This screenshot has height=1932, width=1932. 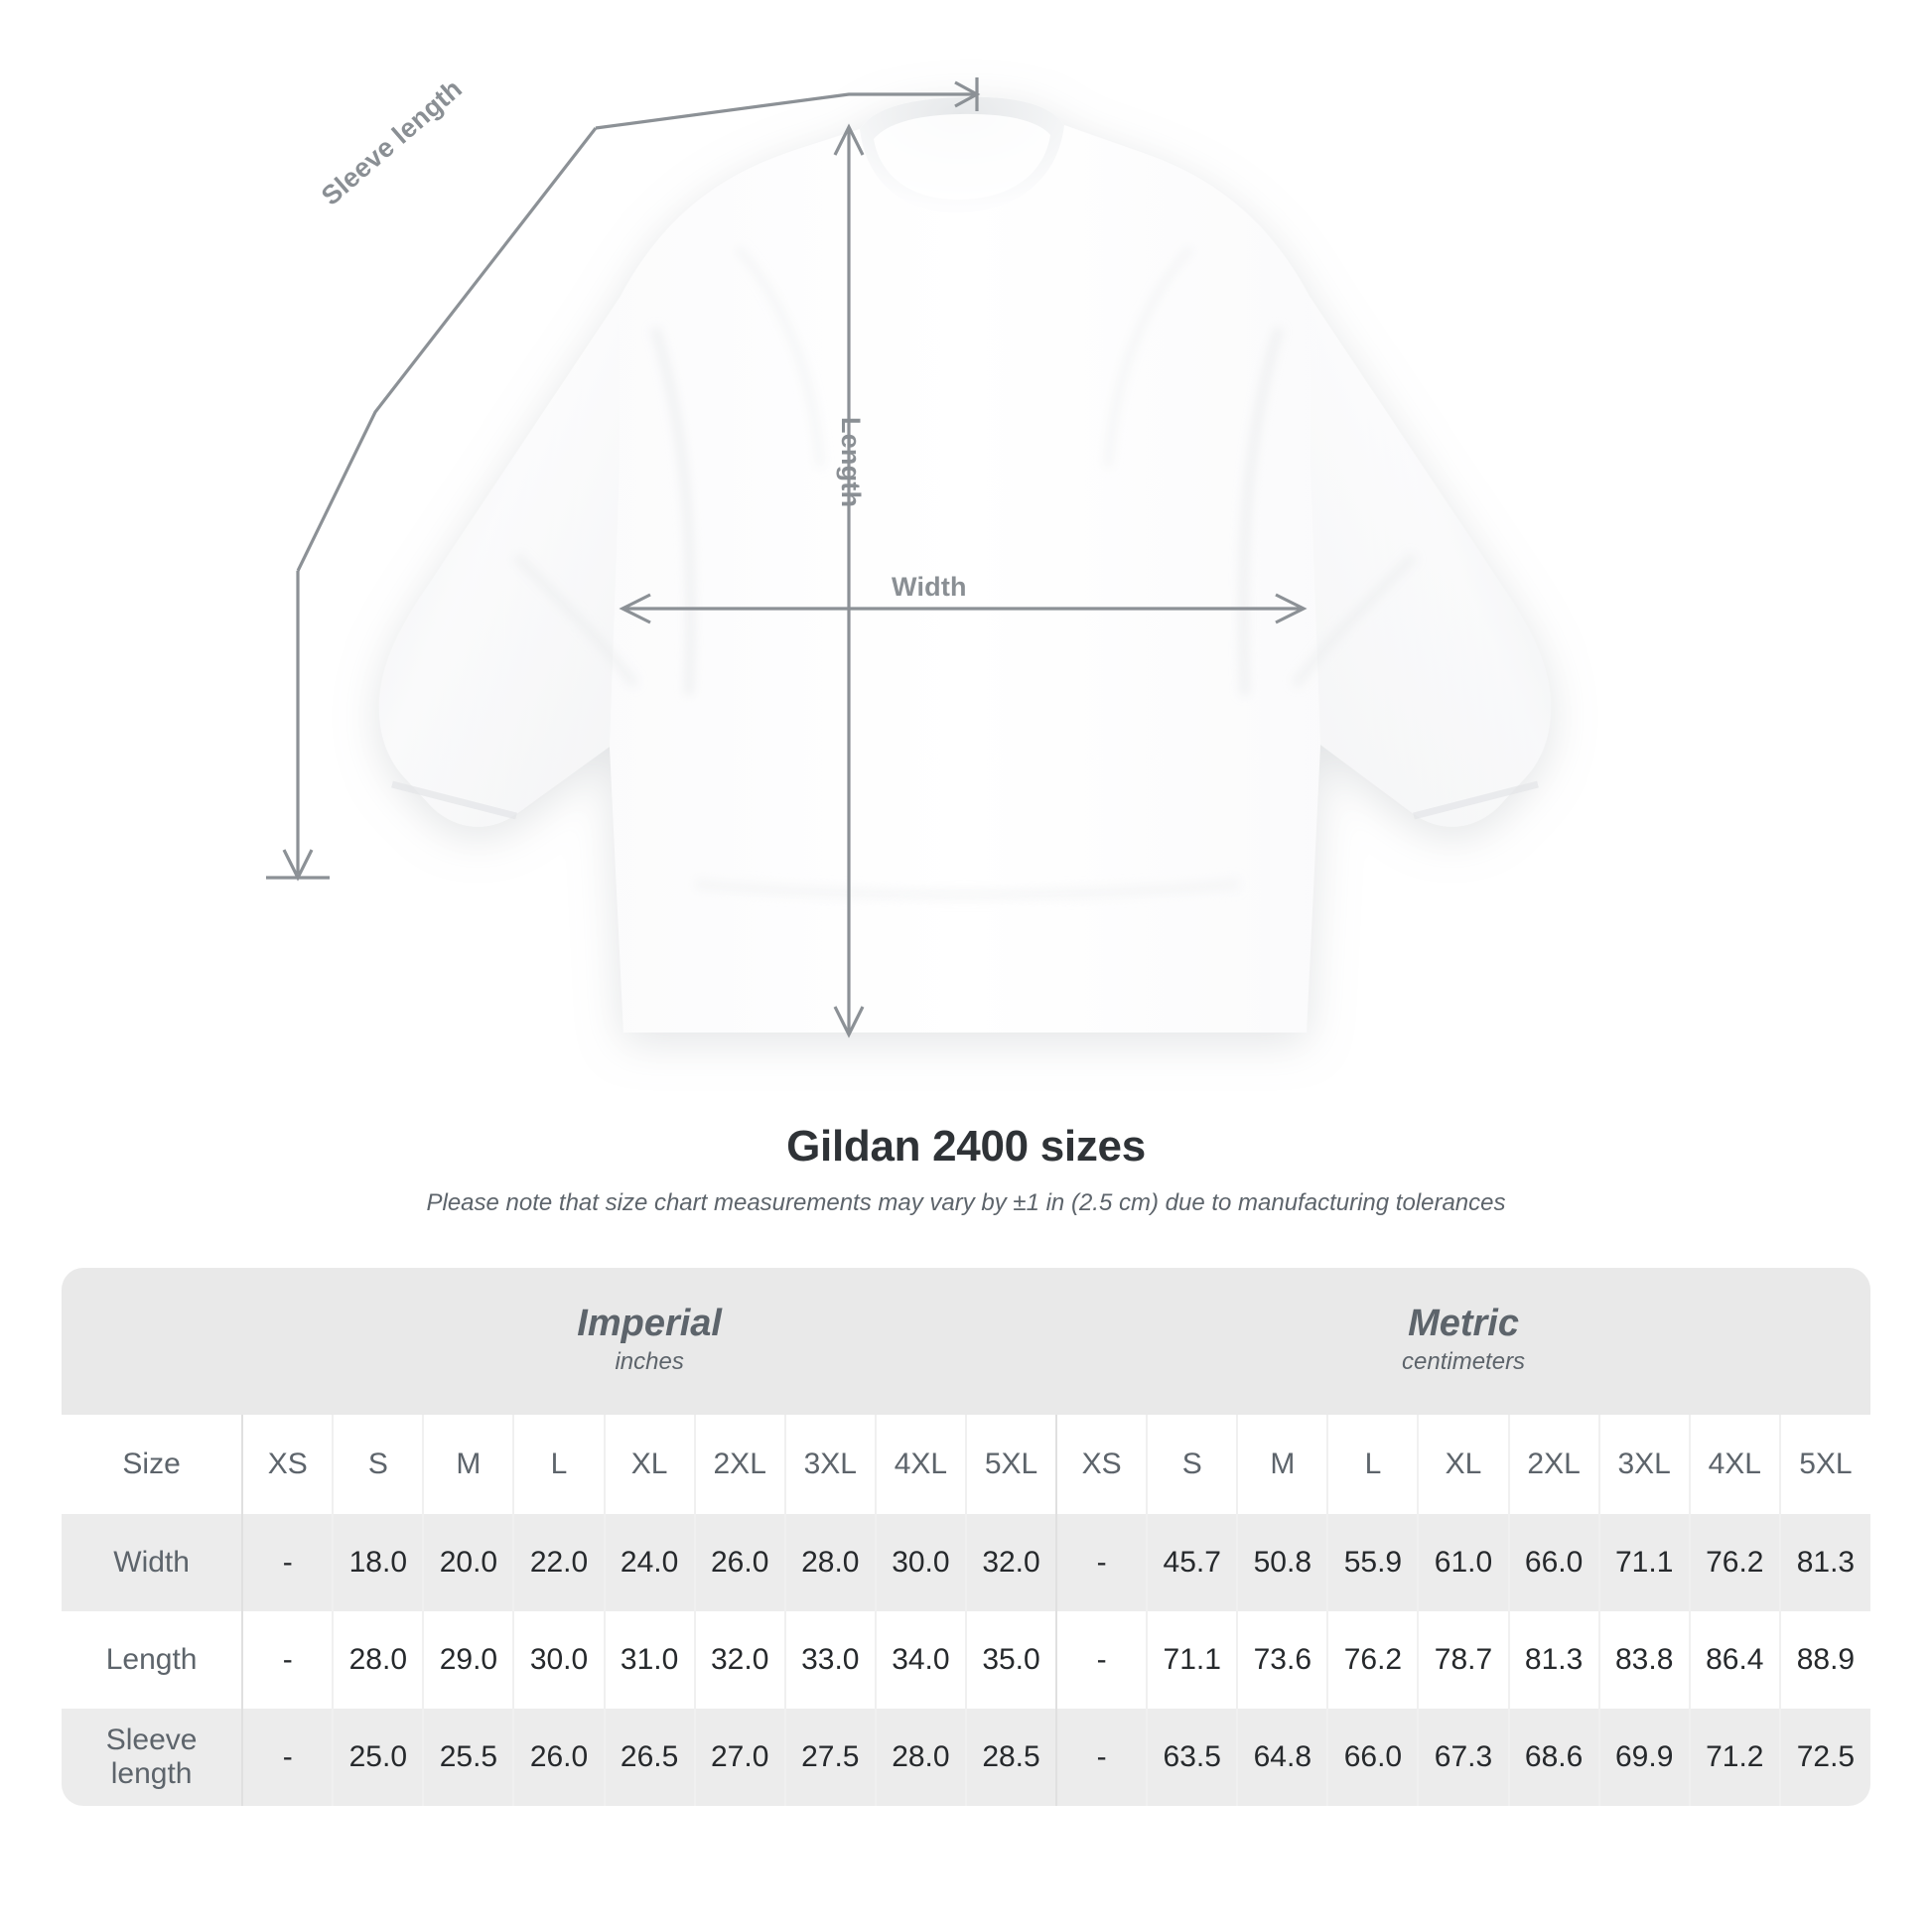 What do you see at coordinates (558, 1757) in the screenshot?
I see `cell-sleeve-length-imperial-l: 26.0` at bounding box center [558, 1757].